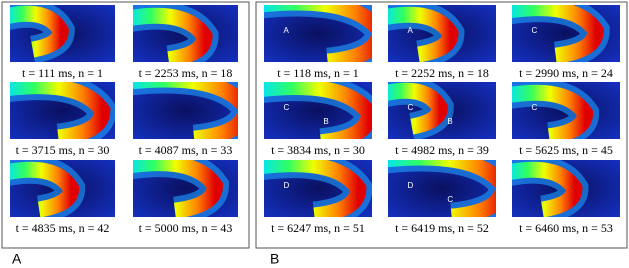  Describe the element at coordinates (62, 73) in the screenshot. I see `caption: t = 111 ms, n = 1` at that location.